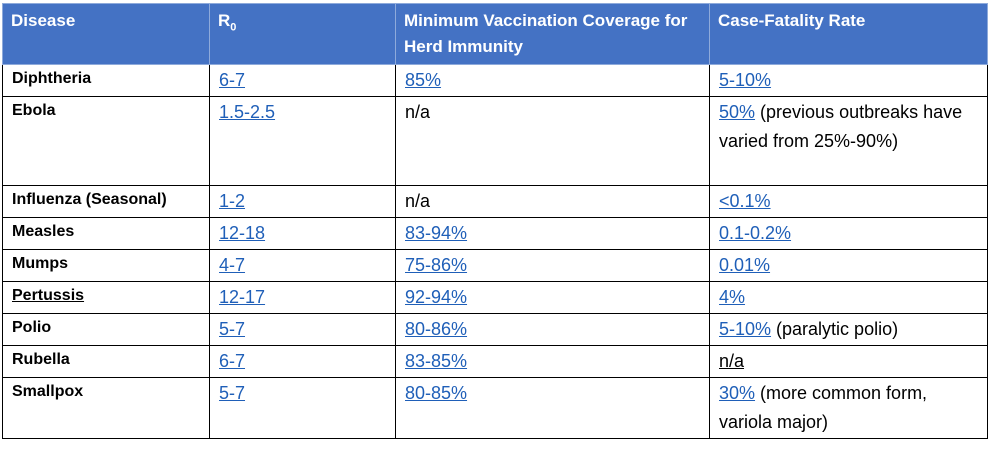 The width and height of the screenshot is (990, 449). I want to click on cfr-link: n/a, so click(732, 361).